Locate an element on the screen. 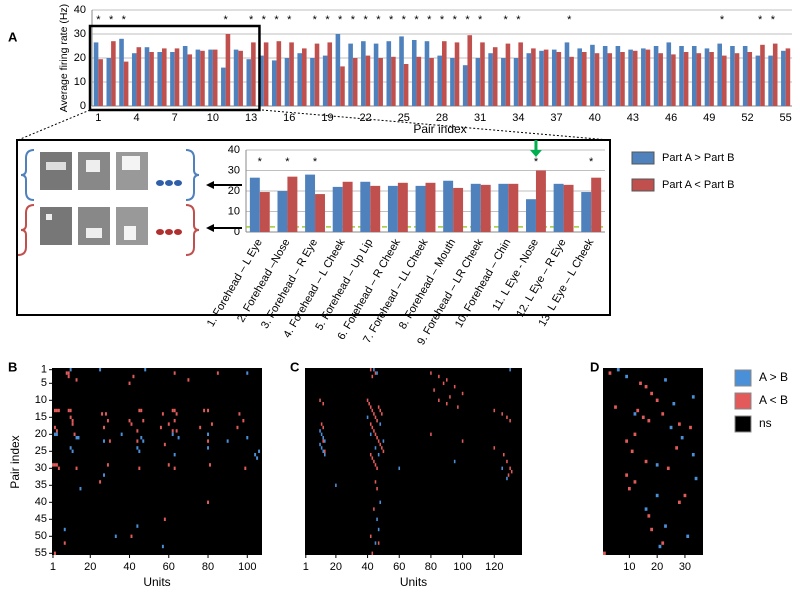 The width and height of the screenshot is (800, 596). x-tick-label: 100 is located at coordinates (462, 567).